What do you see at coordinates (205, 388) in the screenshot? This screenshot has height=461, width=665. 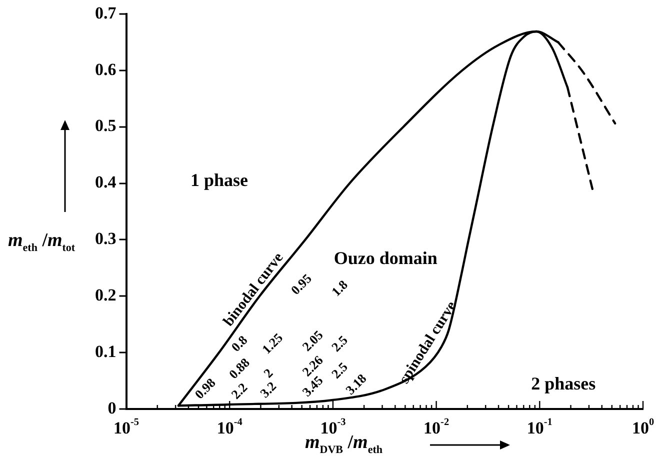 I see `annotation: 0.98` at bounding box center [205, 388].